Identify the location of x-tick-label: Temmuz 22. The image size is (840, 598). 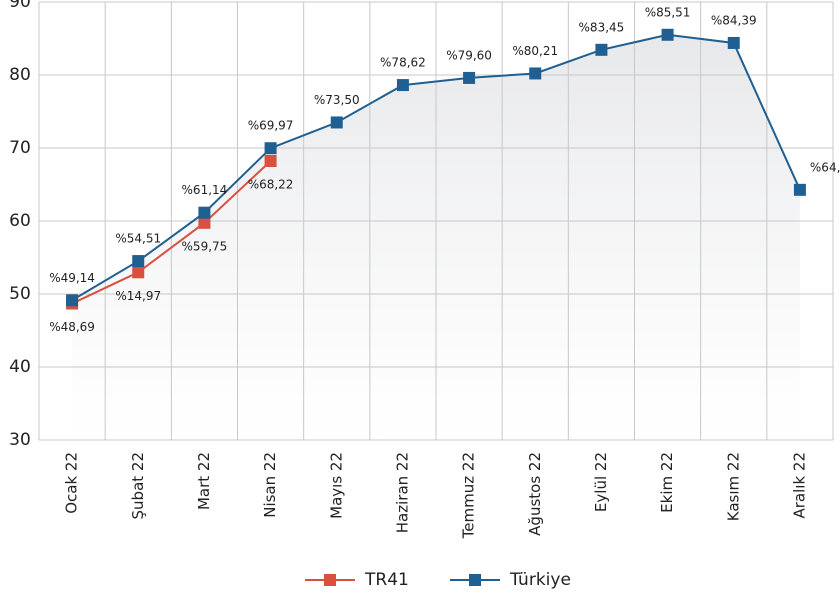
(469, 495).